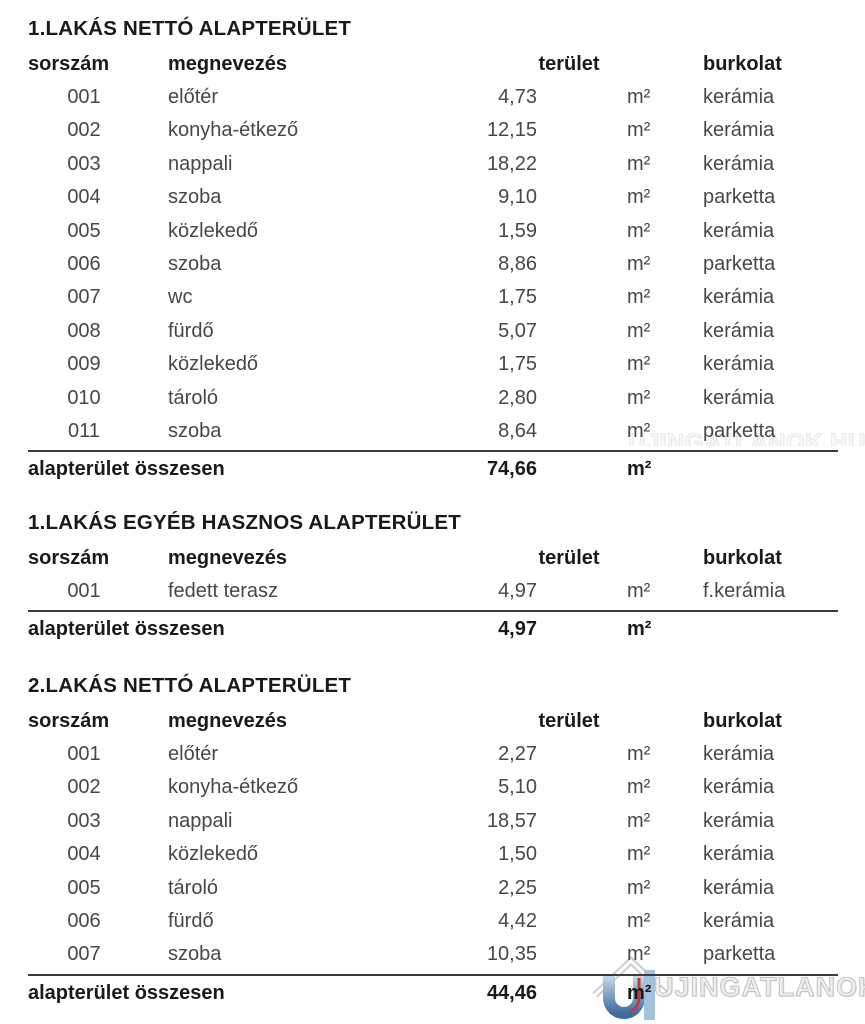 The image size is (865, 1024). What do you see at coordinates (433, 431) in the screenshot?
I see `table-row: 011 szoba 8,64 m² parketta` at bounding box center [433, 431].